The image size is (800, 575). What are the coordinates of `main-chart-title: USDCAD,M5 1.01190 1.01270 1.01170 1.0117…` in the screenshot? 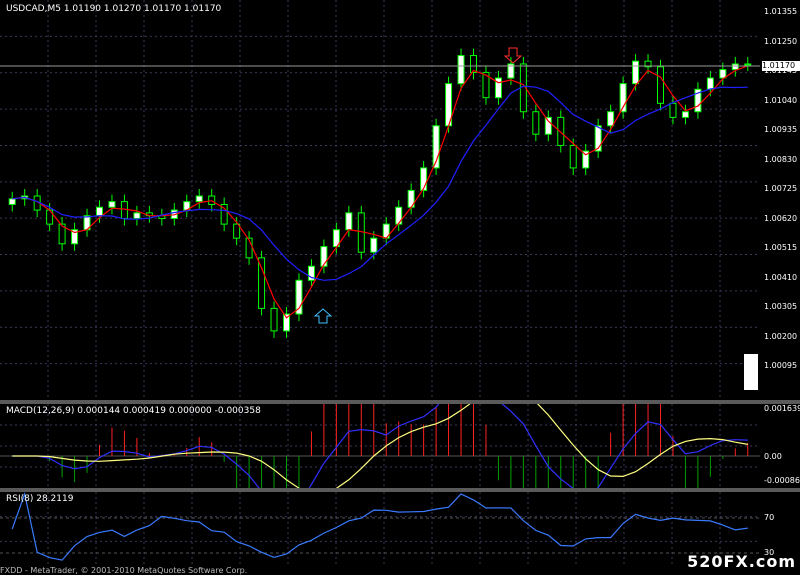 It's located at (114, 9).